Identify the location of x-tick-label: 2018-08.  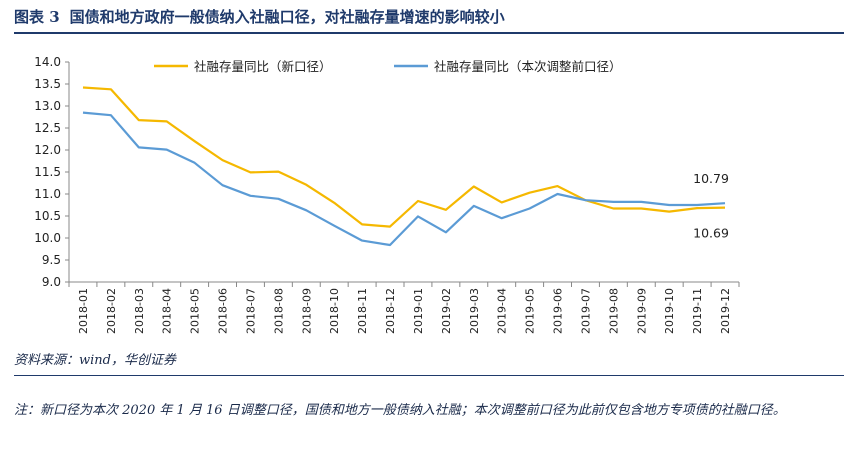
(278, 311).